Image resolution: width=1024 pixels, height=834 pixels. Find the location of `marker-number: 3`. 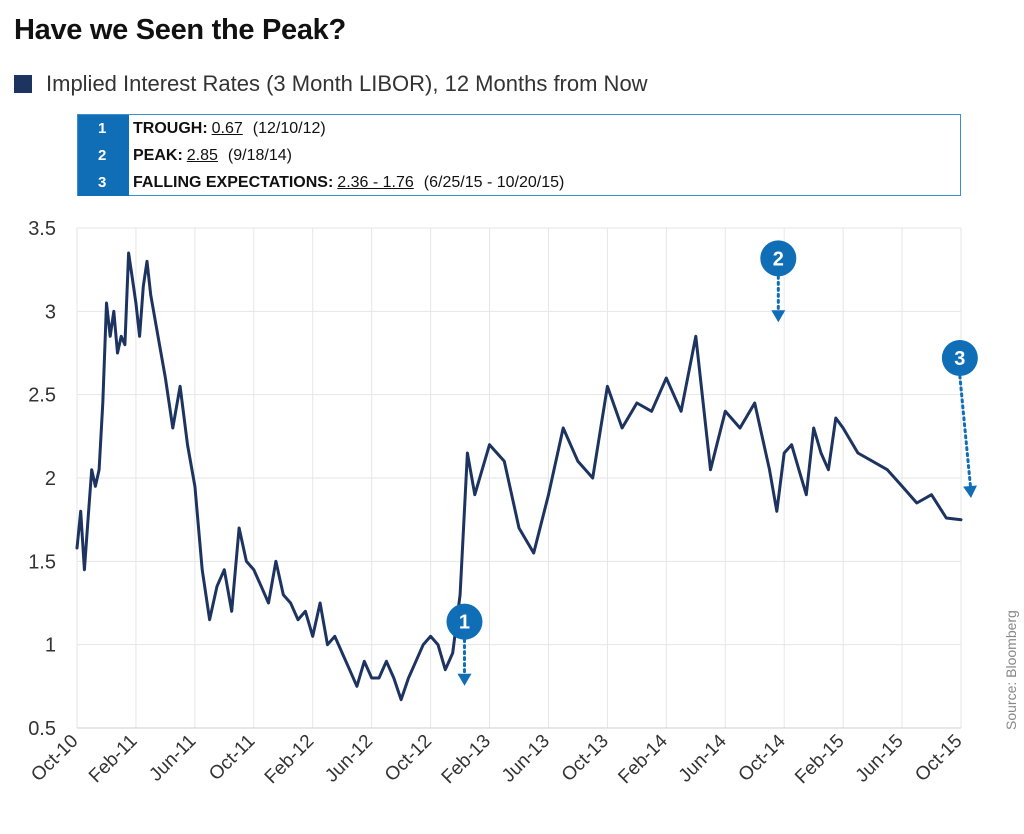

marker-number: 3 is located at coordinates (959, 359).